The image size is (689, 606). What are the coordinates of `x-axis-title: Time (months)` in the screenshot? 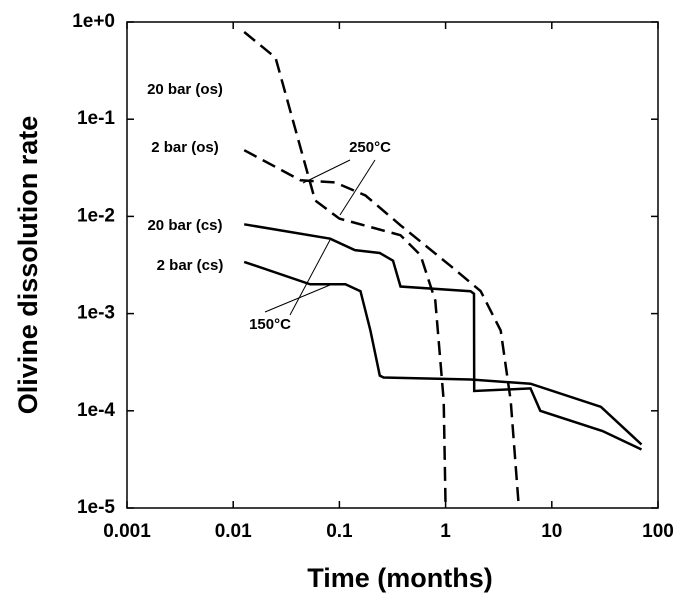 It's located at (400, 578).